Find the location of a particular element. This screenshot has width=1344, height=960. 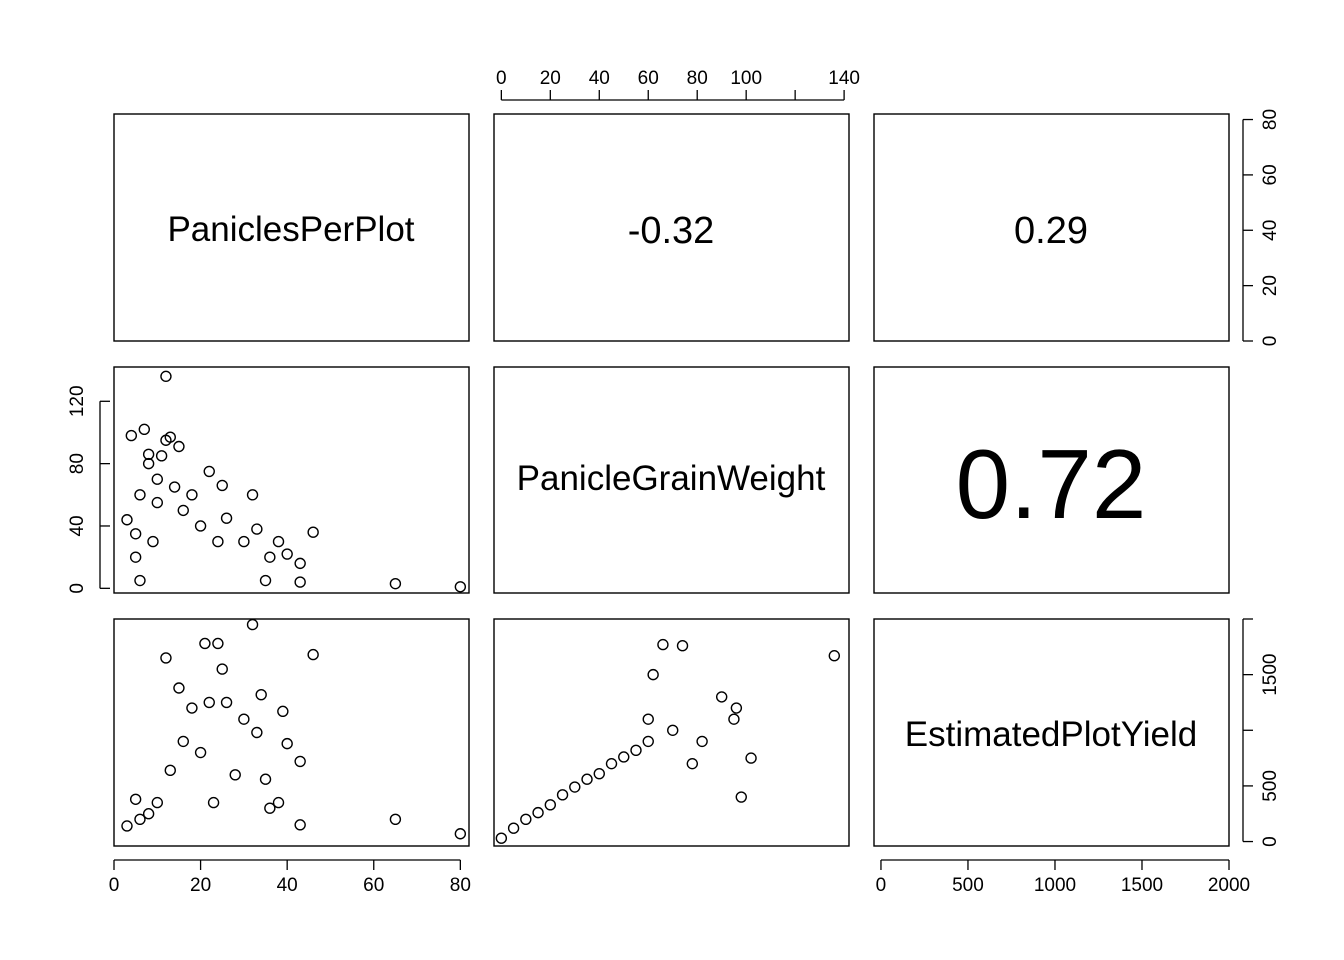

diag-label-panicle-grain-weight: PanicleGrainWeight is located at coordinates (671, 478).